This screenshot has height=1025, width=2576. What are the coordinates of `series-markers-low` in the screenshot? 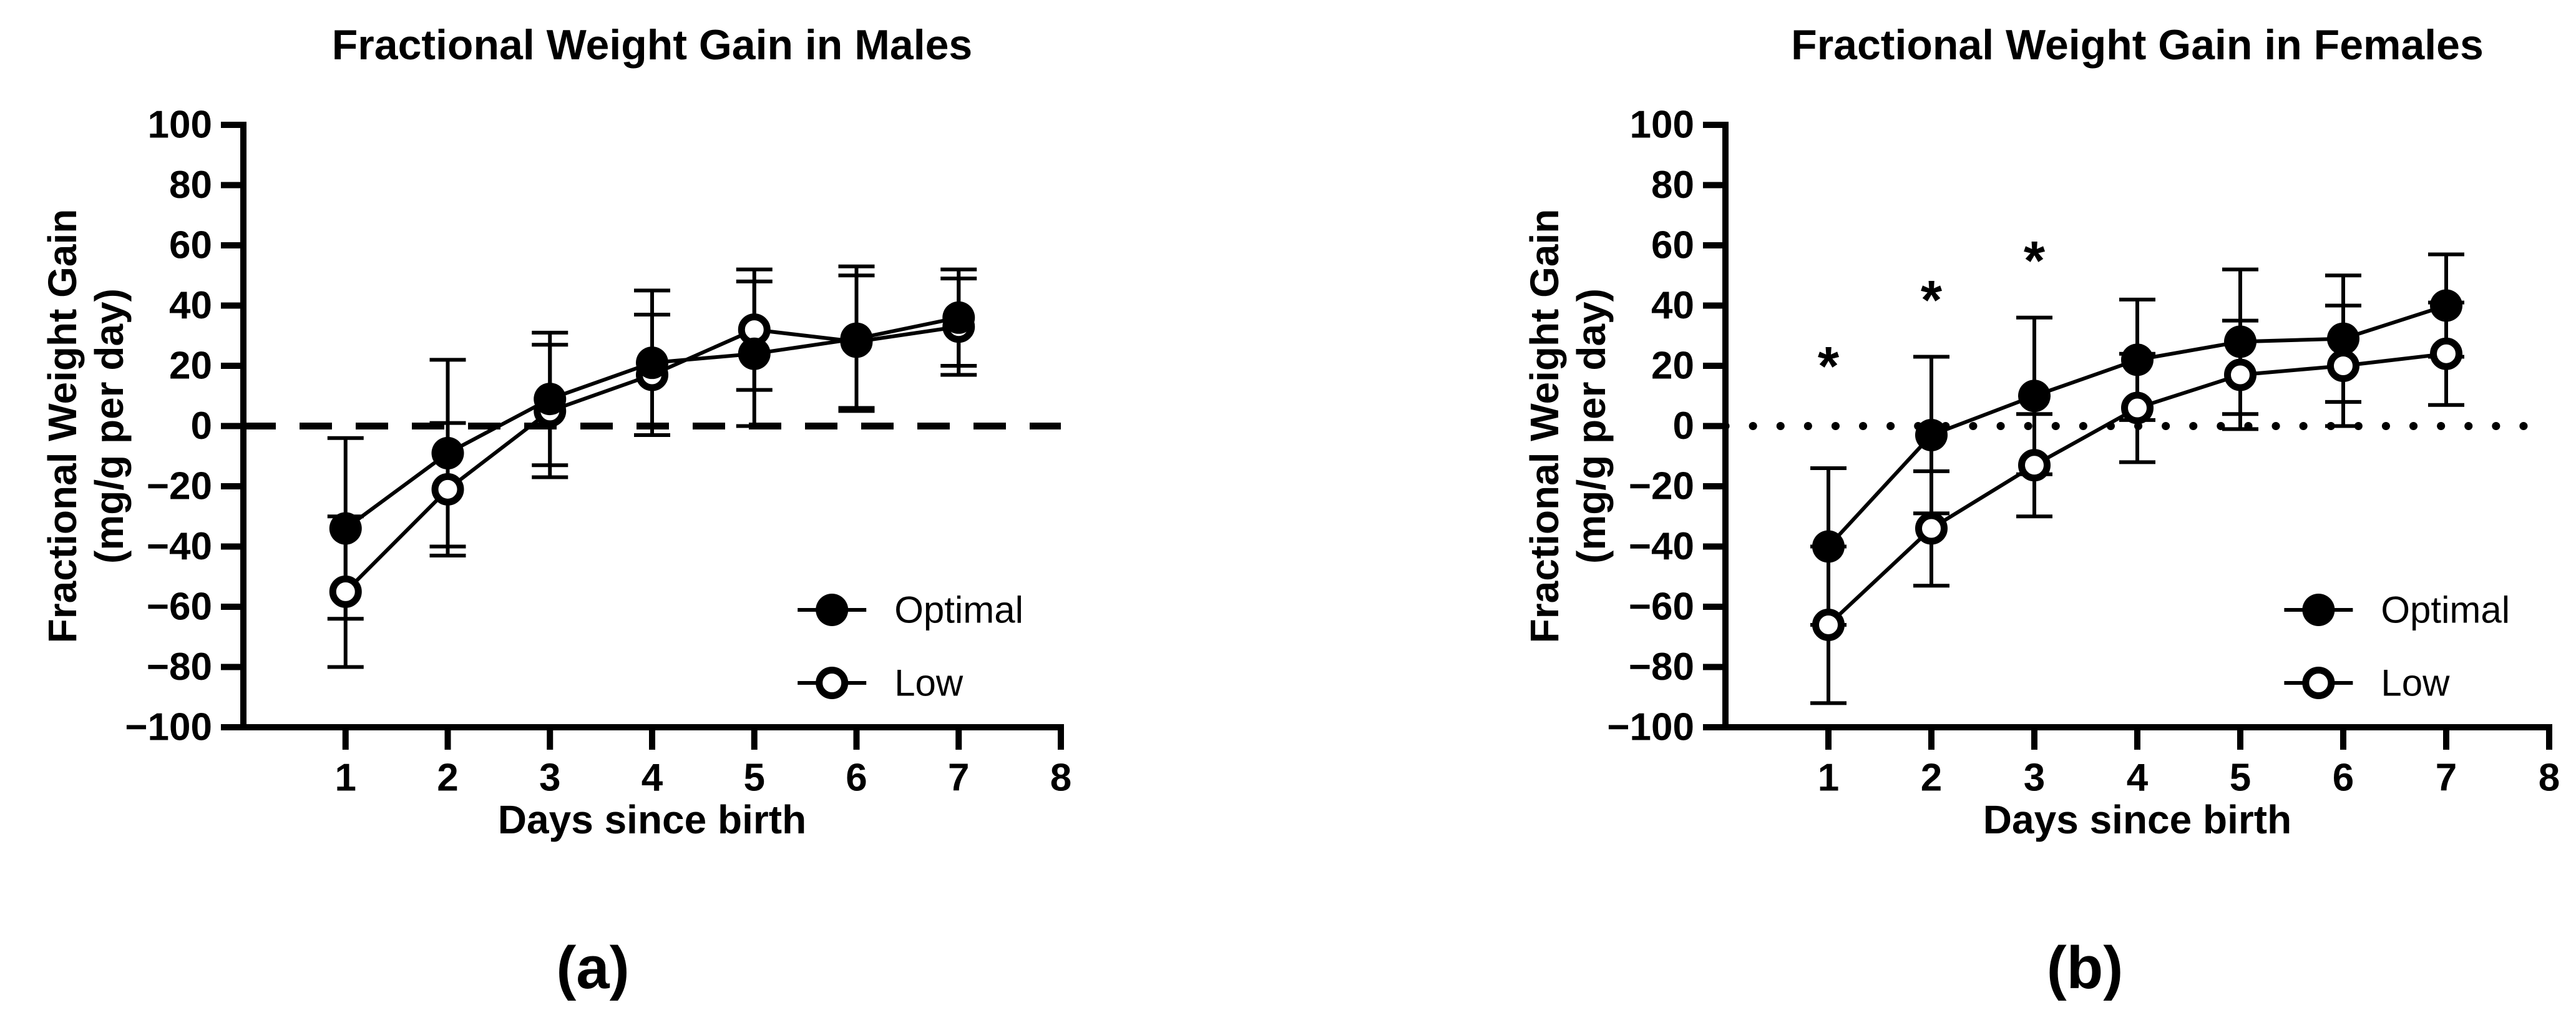 It's located at (2137, 489).